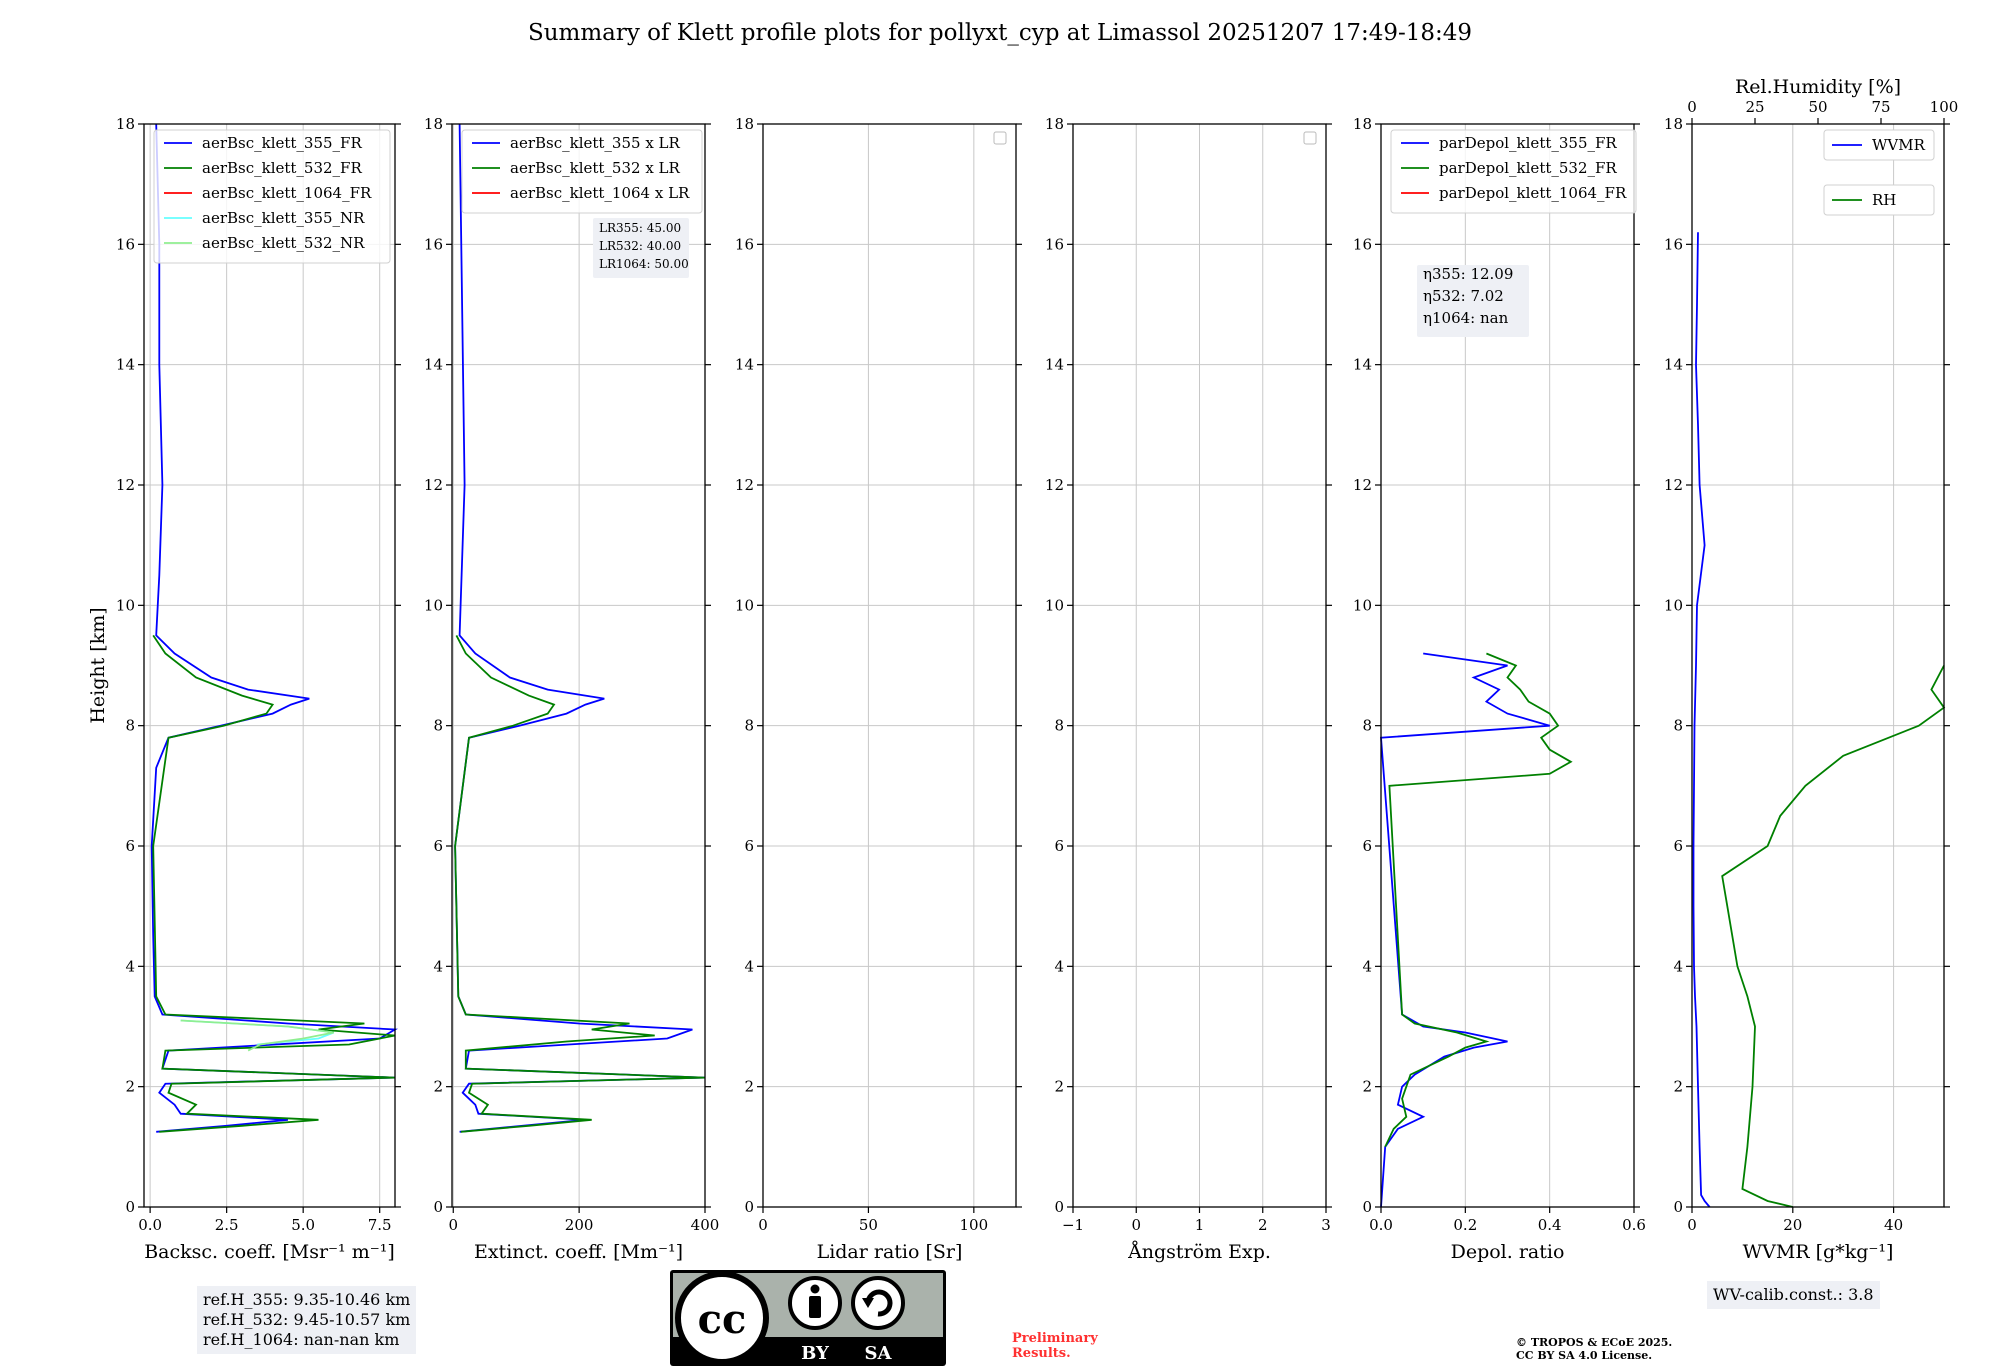 This screenshot has width=2000, height=1366. What do you see at coordinates (815, 1353) in the screenshot?
I see `by-label: BY` at bounding box center [815, 1353].